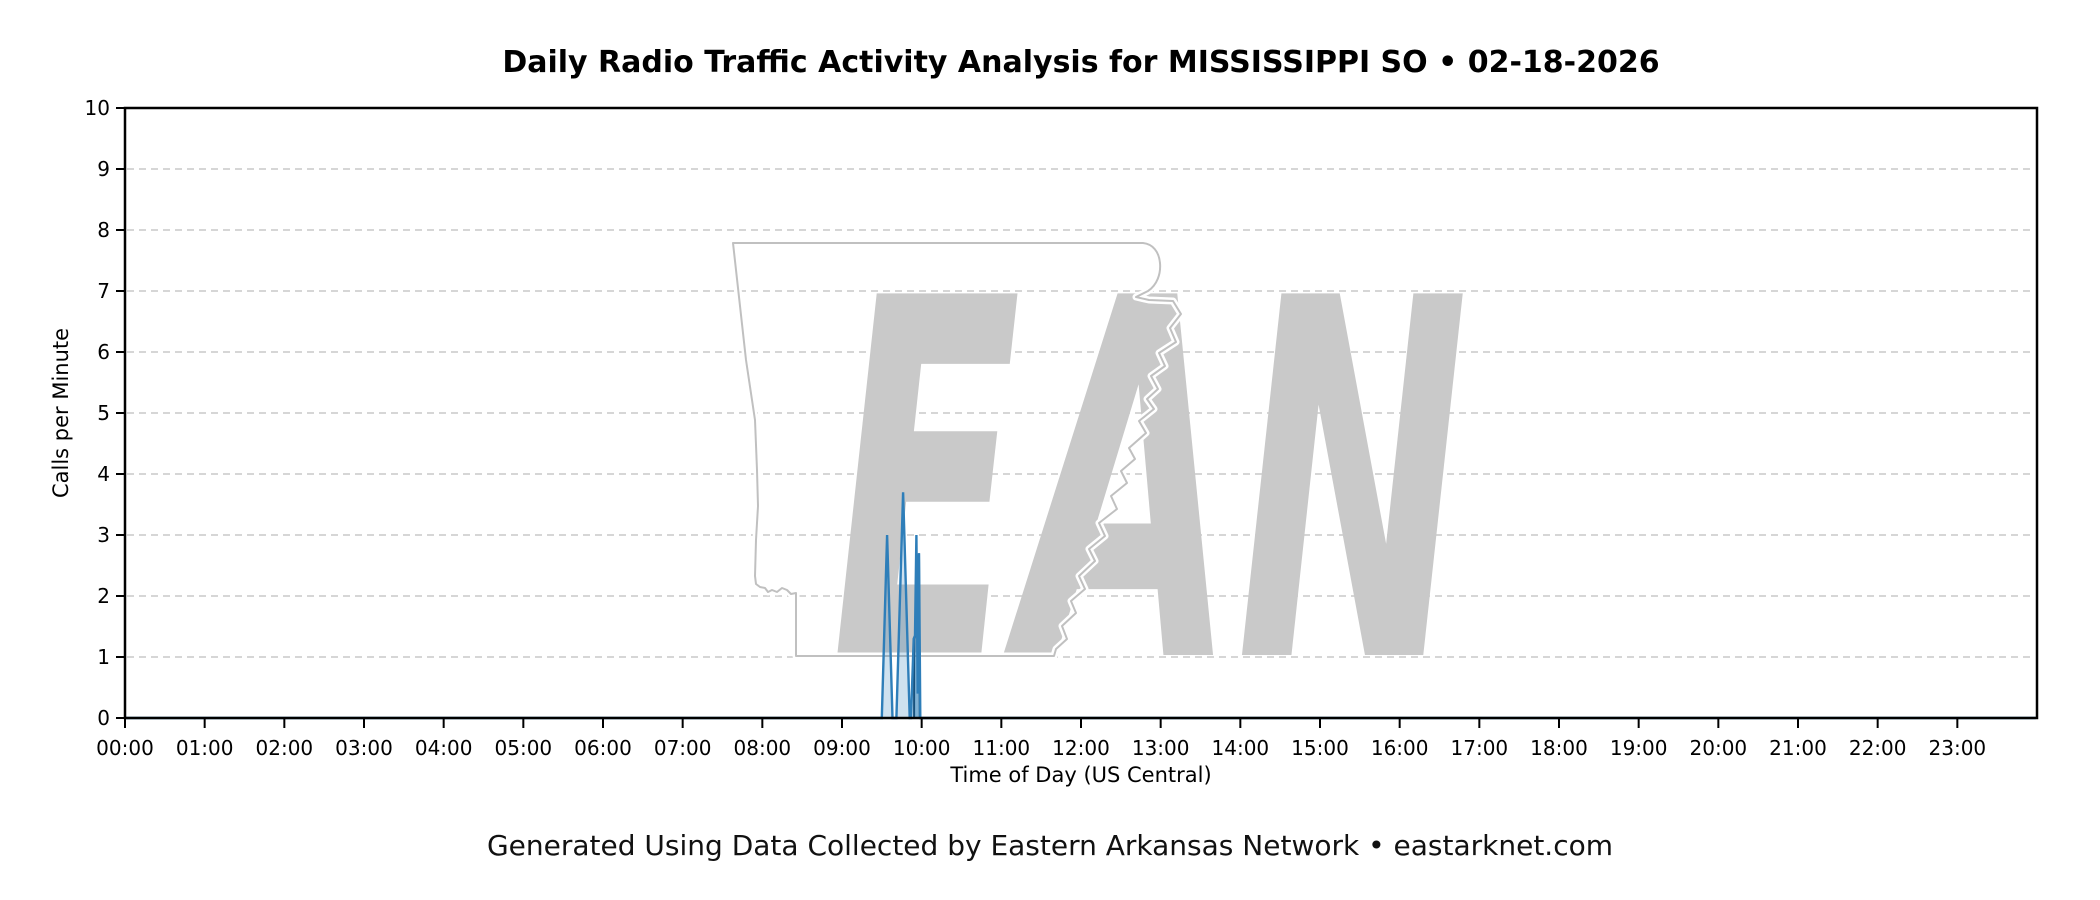 The height and width of the screenshot is (900, 2100). What do you see at coordinates (285, 748) in the screenshot?
I see `x-tick-label: 02:00` at bounding box center [285, 748].